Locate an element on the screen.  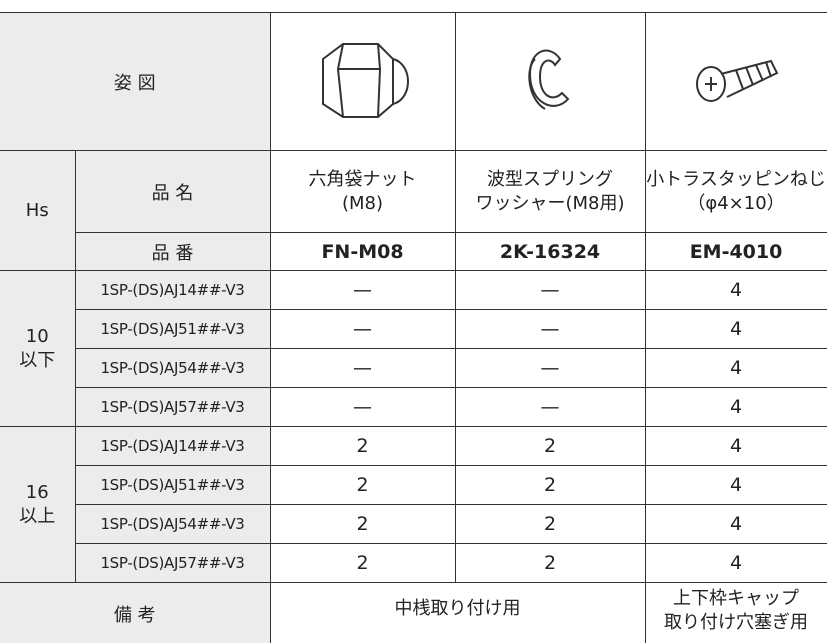
group-label: 10 以下 is located at coordinates (38, 348).